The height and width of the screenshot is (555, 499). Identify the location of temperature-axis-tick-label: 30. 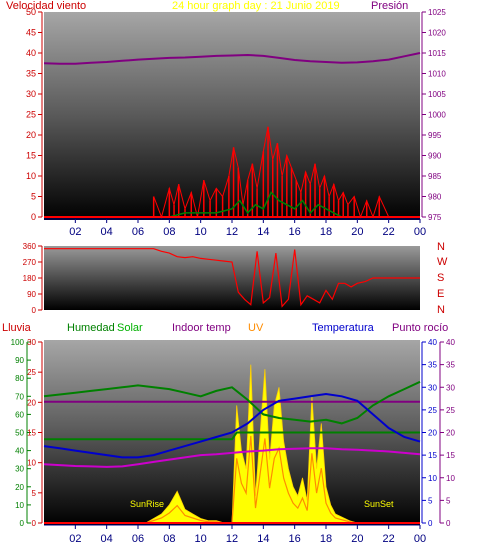
(432, 387).